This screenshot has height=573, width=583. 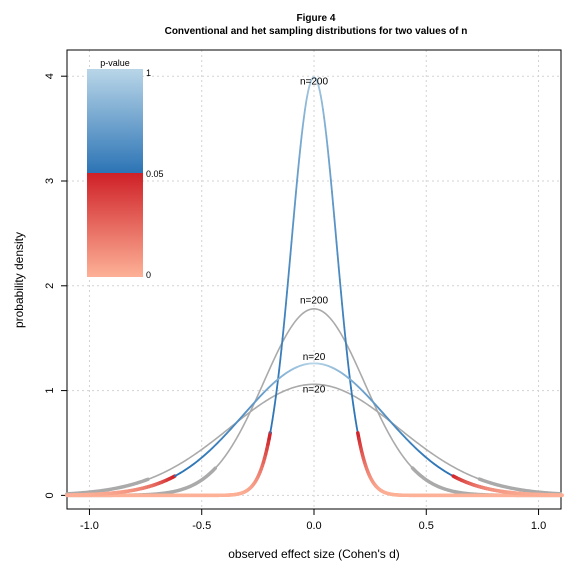 I want to click on y-tick-label: 0, so click(x=50, y=495).